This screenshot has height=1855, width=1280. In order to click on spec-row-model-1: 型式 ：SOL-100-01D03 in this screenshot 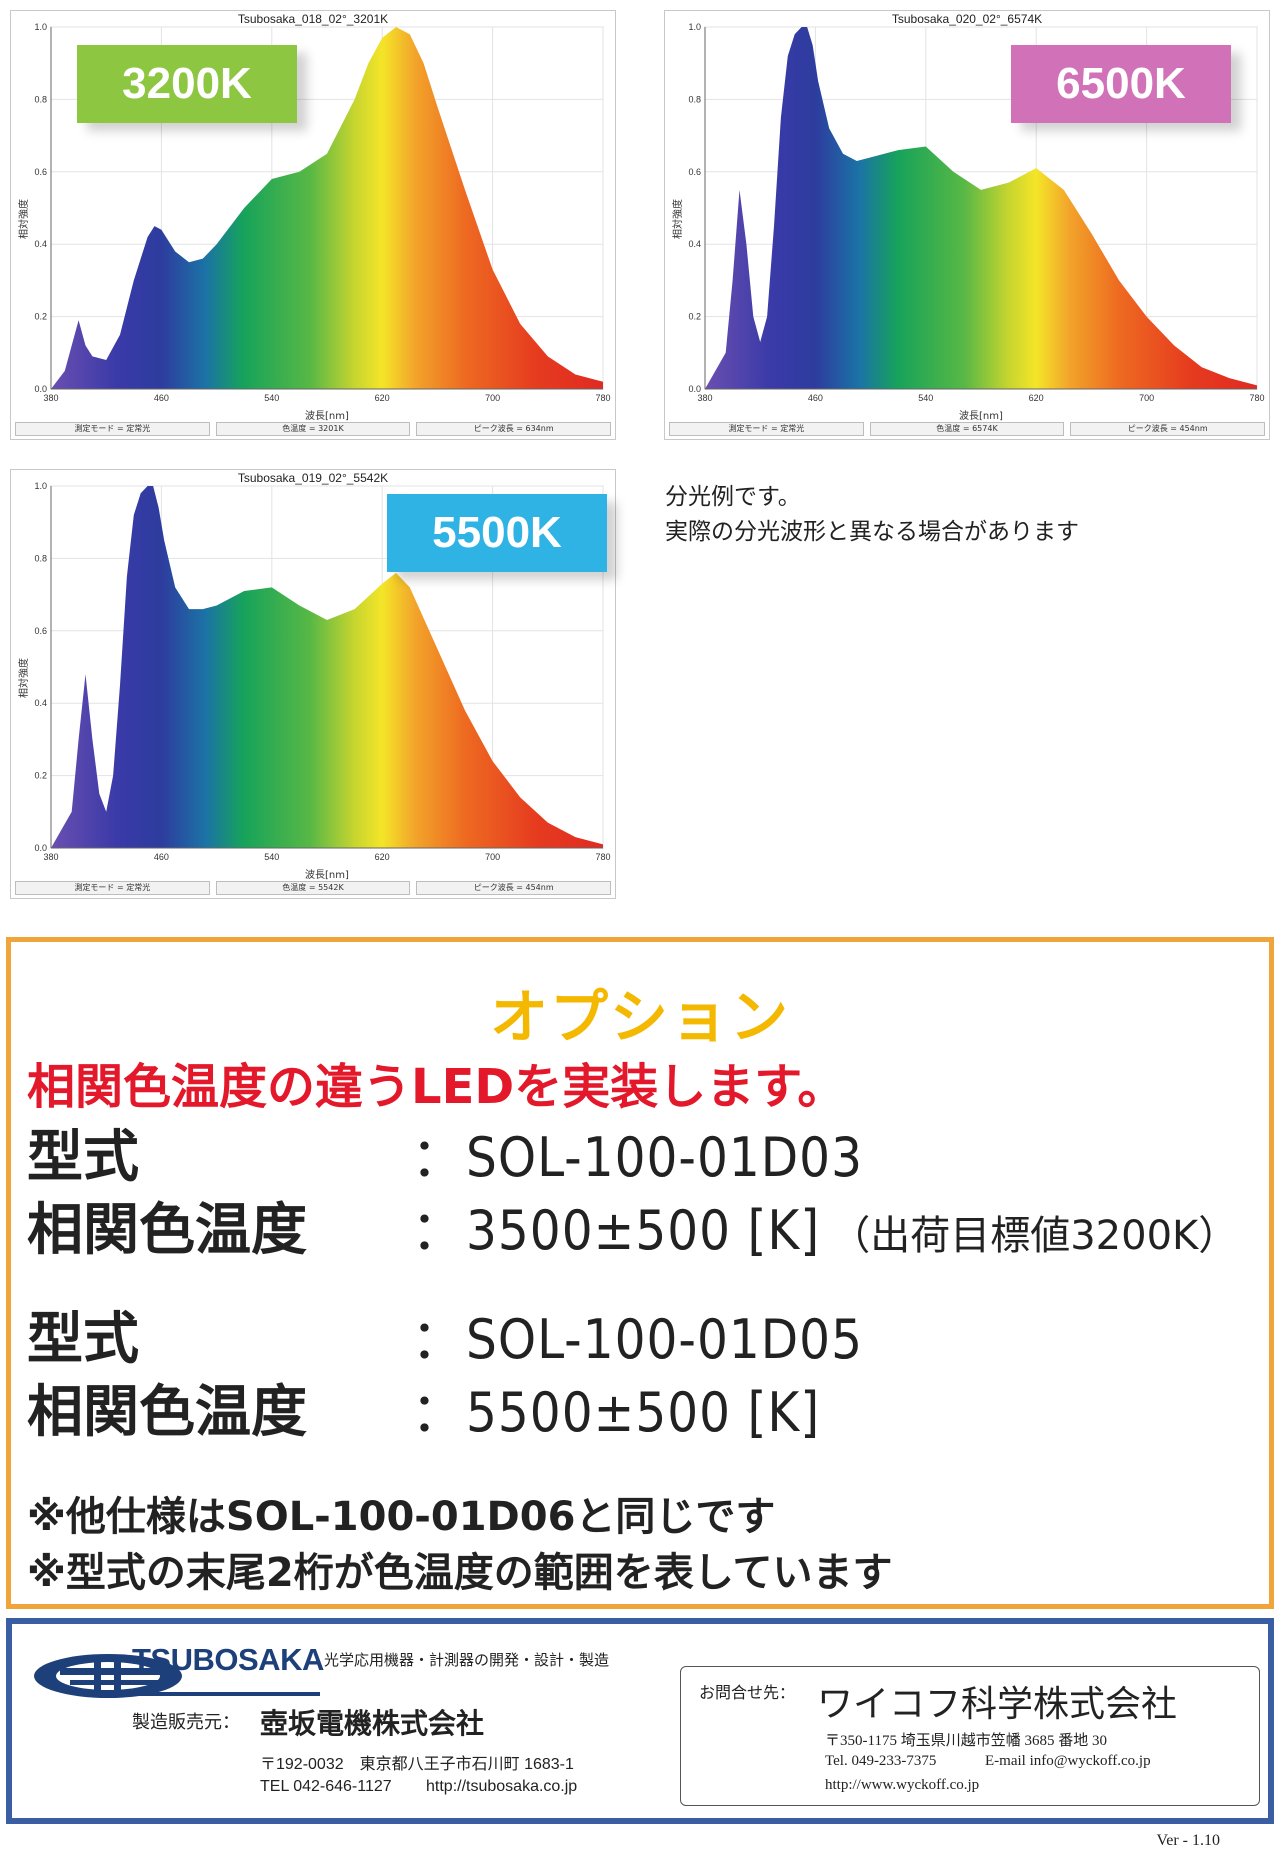, I will do `click(445, 1152)`.